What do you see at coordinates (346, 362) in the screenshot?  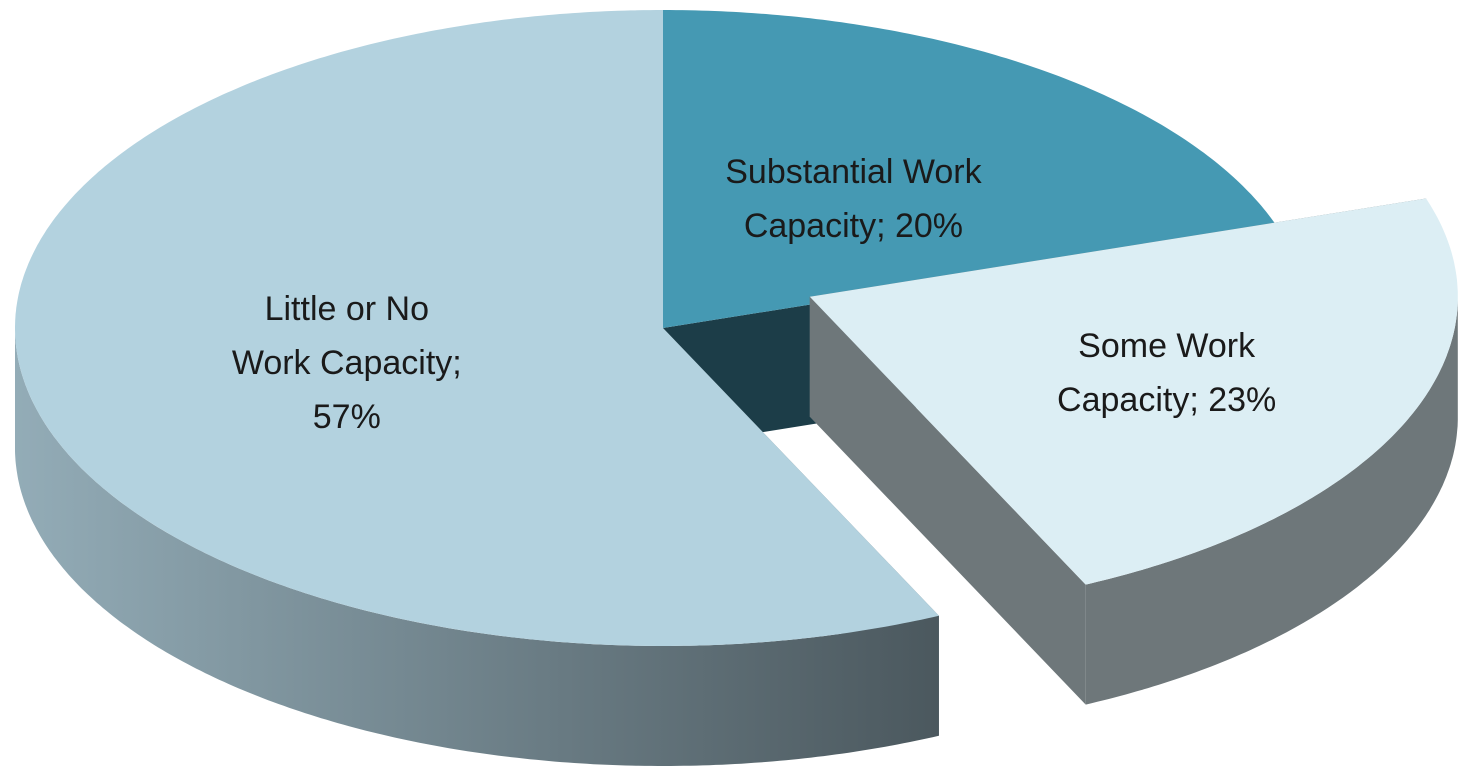 I see `data-label: Little or No Work Capacity; 57%` at bounding box center [346, 362].